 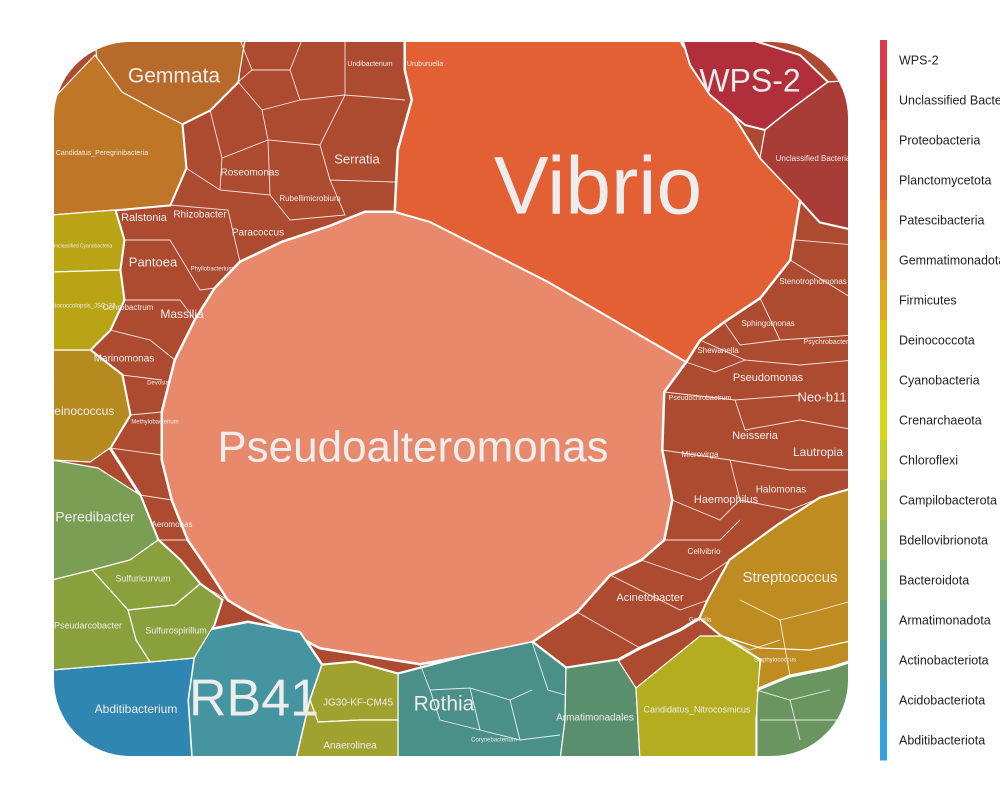 I want to click on cell-label-roseomonas: Roseomonas, so click(x=250, y=173).